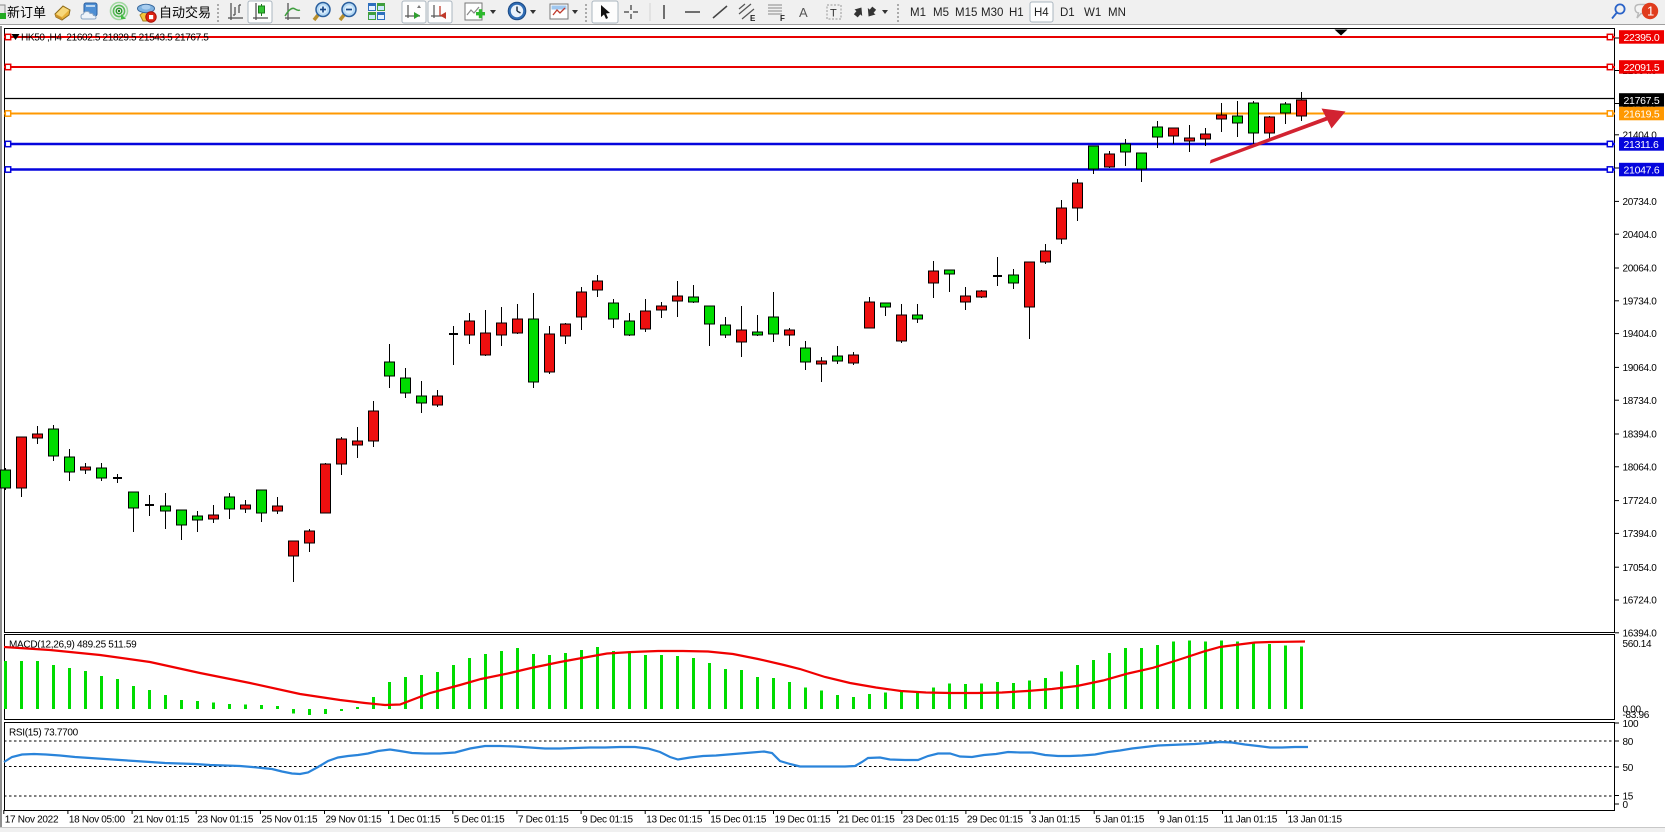  Describe the element at coordinates (1626, 805) in the screenshot. I see `svg-text: 0` at that location.